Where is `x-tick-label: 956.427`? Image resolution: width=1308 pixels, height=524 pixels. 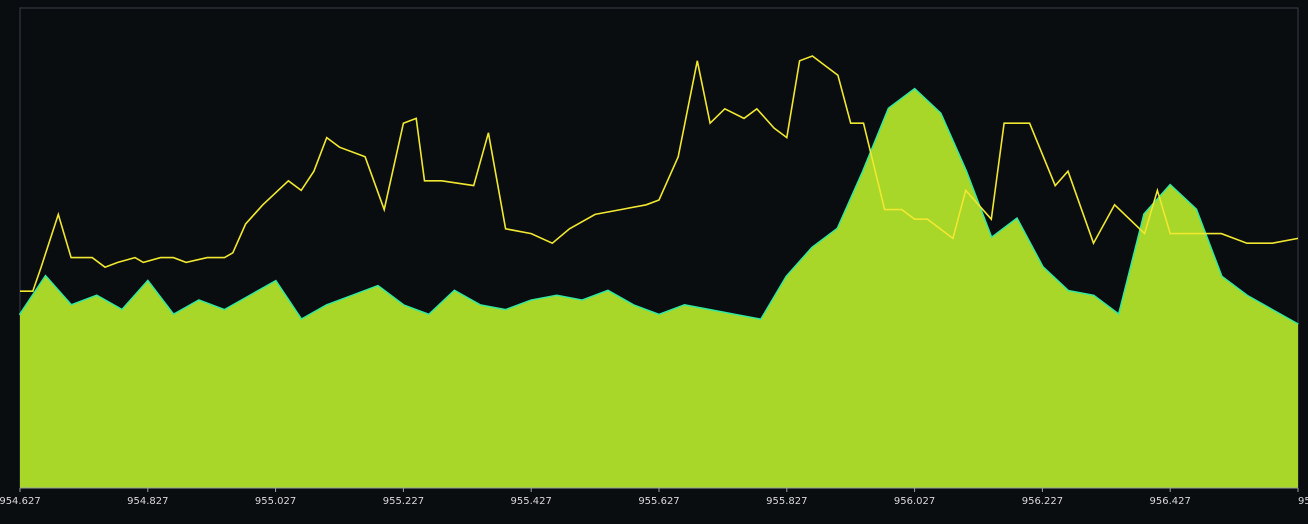
x-tick-label: 956.427 is located at coordinates (1170, 501).